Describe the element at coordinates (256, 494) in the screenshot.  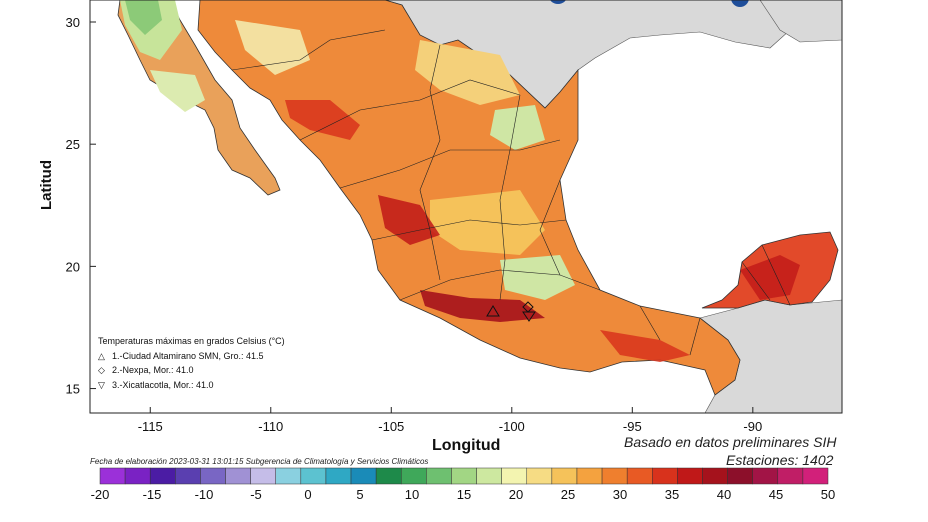
I see `colorbar-label: -5` at that location.